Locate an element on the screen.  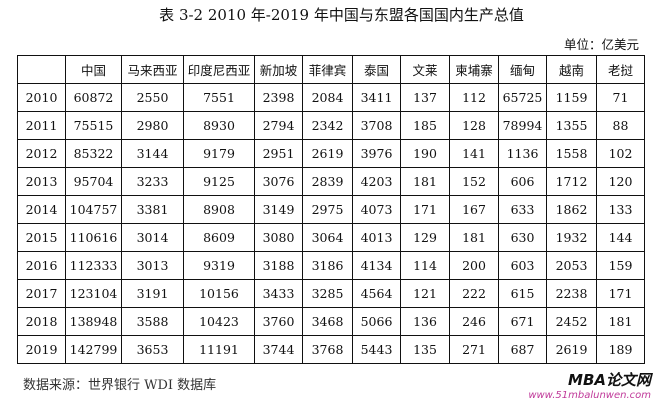
value-cell: 167 is located at coordinates (474, 209).